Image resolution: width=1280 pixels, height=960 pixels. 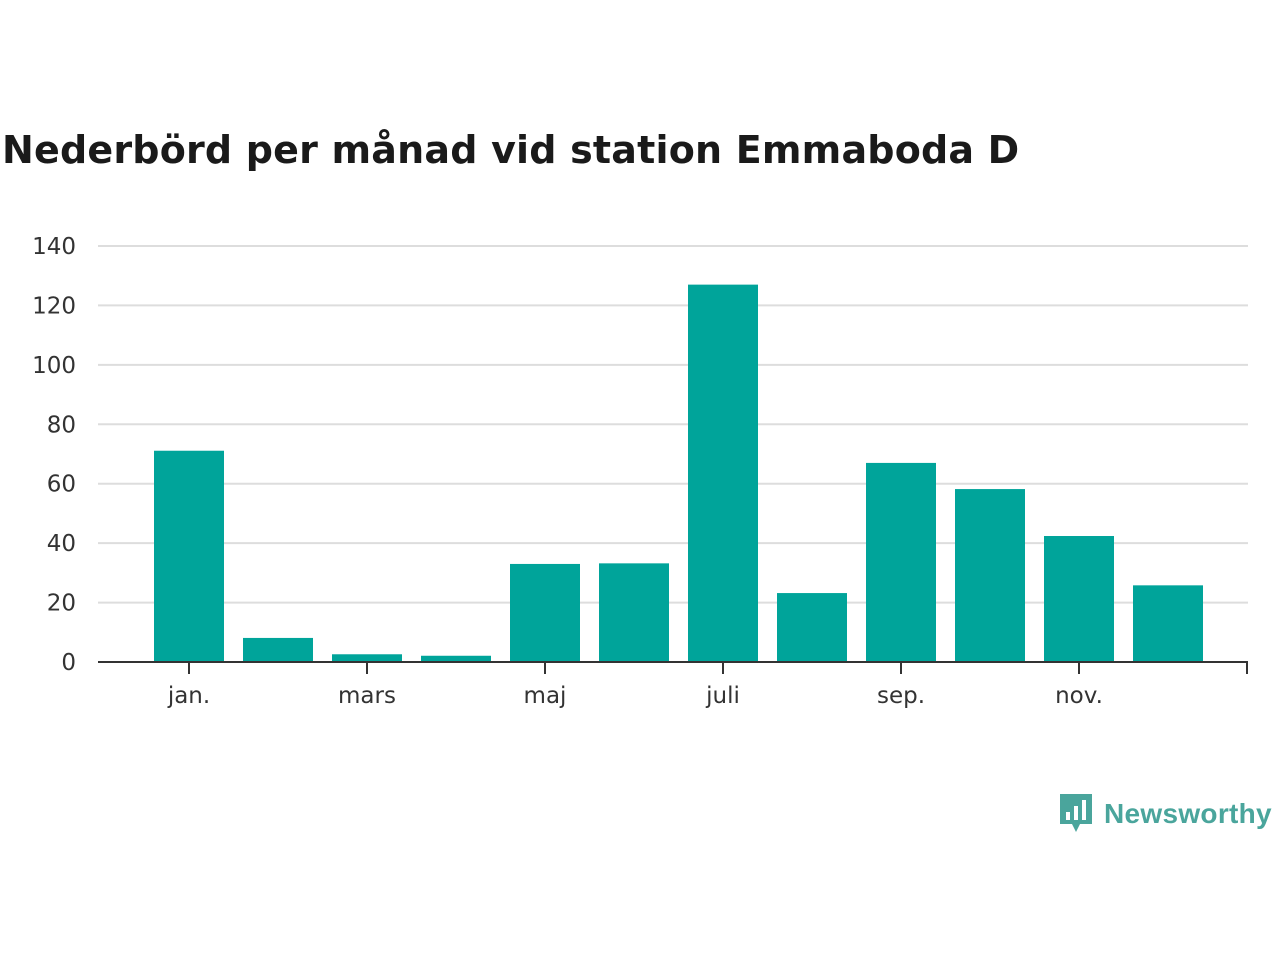 What do you see at coordinates (68, 663) in the screenshot?
I see `y-tick-label: 0` at bounding box center [68, 663].